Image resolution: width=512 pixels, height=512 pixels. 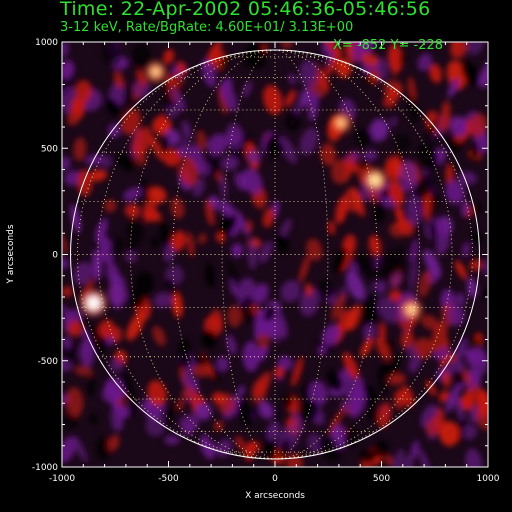 What do you see at coordinates (168, 479) in the screenshot?
I see `x-tick-label: -500` at bounding box center [168, 479].